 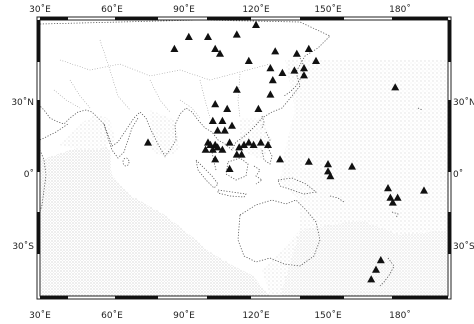 What do you see at coordinates (184, 9) in the screenshot?
I see `lon-label-top-2: 90˚E` at bounding box center [184, 9].